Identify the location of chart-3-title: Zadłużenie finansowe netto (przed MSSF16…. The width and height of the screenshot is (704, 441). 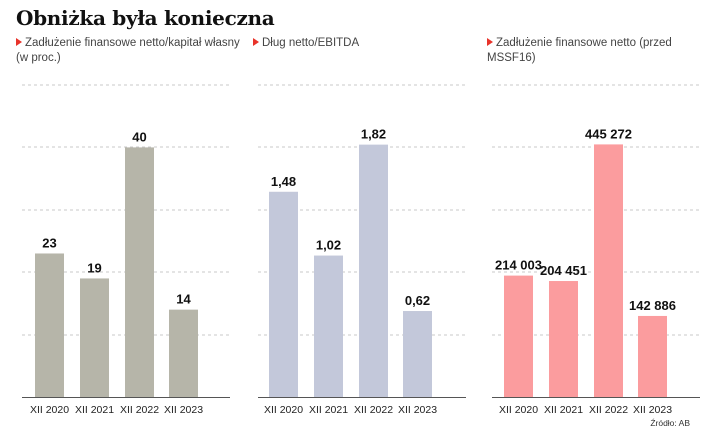
(579, 50).